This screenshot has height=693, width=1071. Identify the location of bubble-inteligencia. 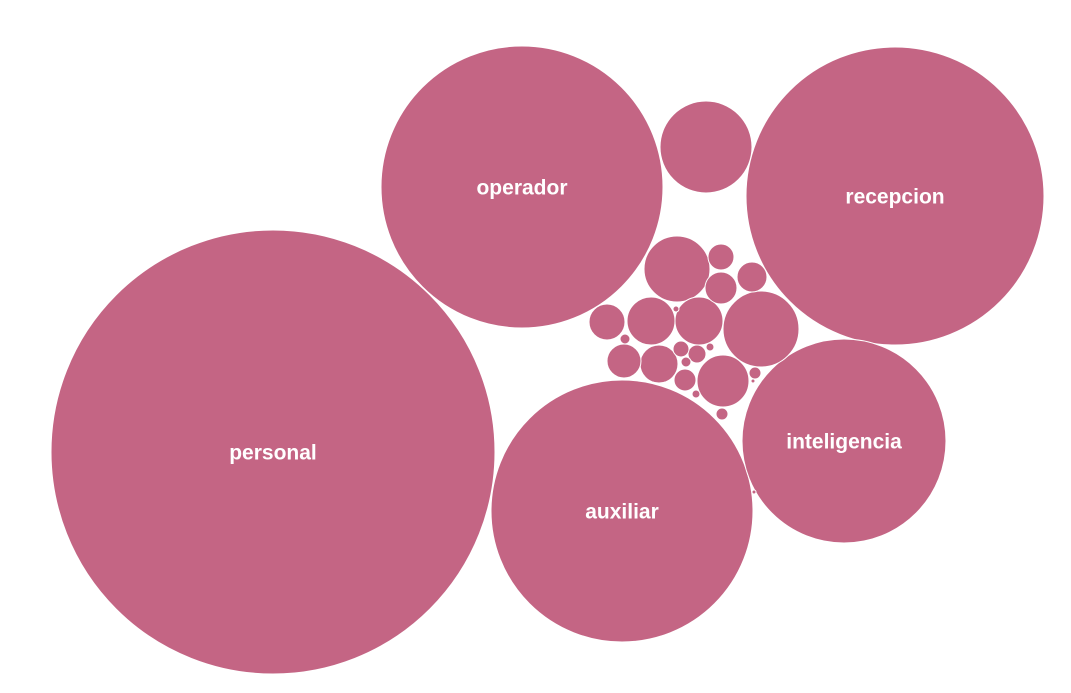
(844, 441).